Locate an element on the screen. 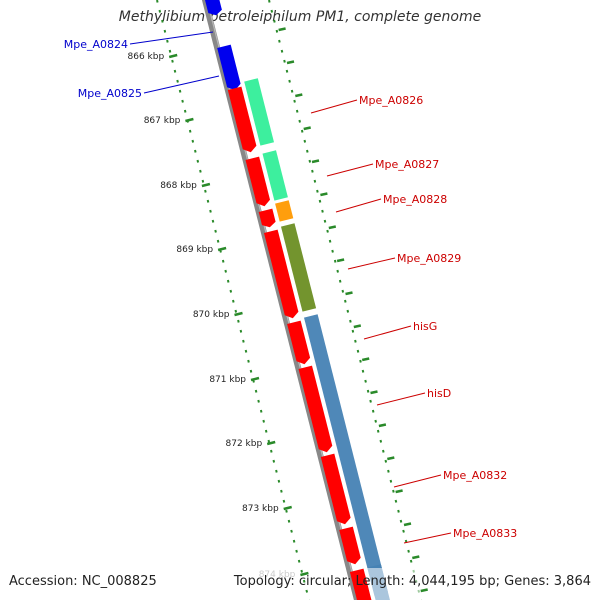 The width and height of the screenshot is (600, 600). gene-arrow-mpe-a0828 is located at coordinates (267, 218).